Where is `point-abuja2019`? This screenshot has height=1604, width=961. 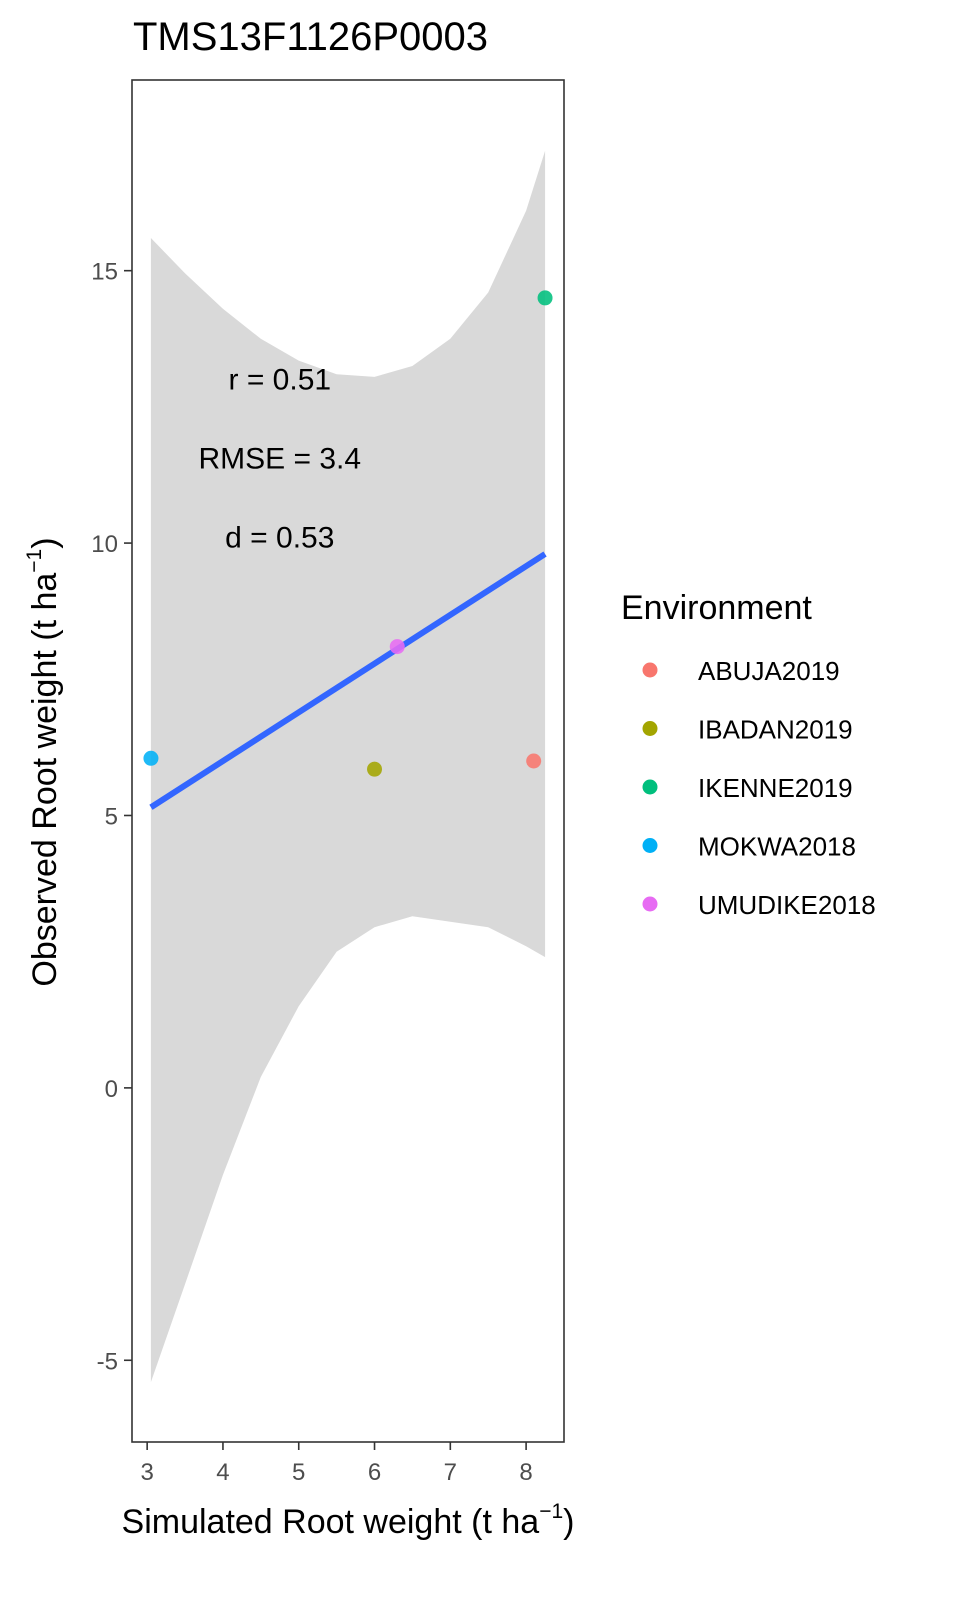
point-abuja2019 is located at coordinates (534, 761).